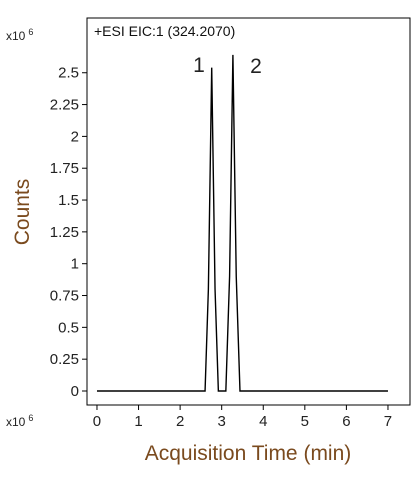 The width and height of the screenshot is (419, 481). Describe the element at coordinates (75, 136) in the screenshot. I see `y-tick-label: 2` at that location.